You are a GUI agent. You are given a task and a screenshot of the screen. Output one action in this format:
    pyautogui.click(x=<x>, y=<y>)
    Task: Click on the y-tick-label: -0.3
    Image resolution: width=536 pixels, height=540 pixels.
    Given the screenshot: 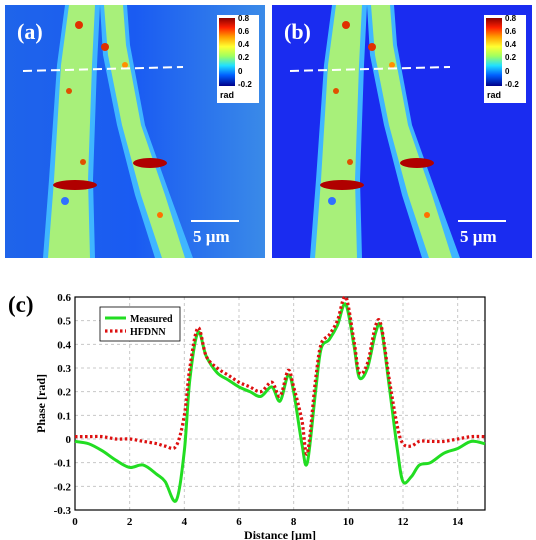 What is the action you would take?
    pyautogui.click(x=63, y=511)
    